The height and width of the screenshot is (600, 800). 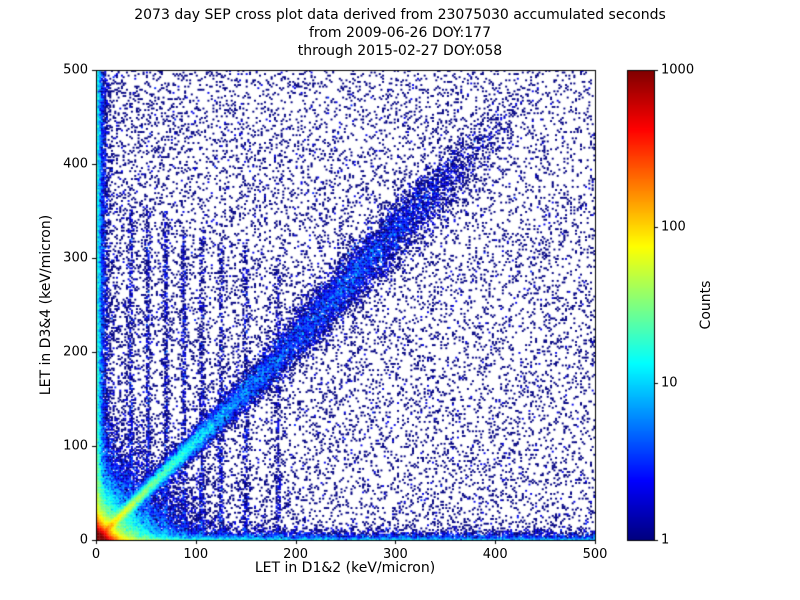 I want to click on y-tick-label: 0, so click(x=83, y=540).